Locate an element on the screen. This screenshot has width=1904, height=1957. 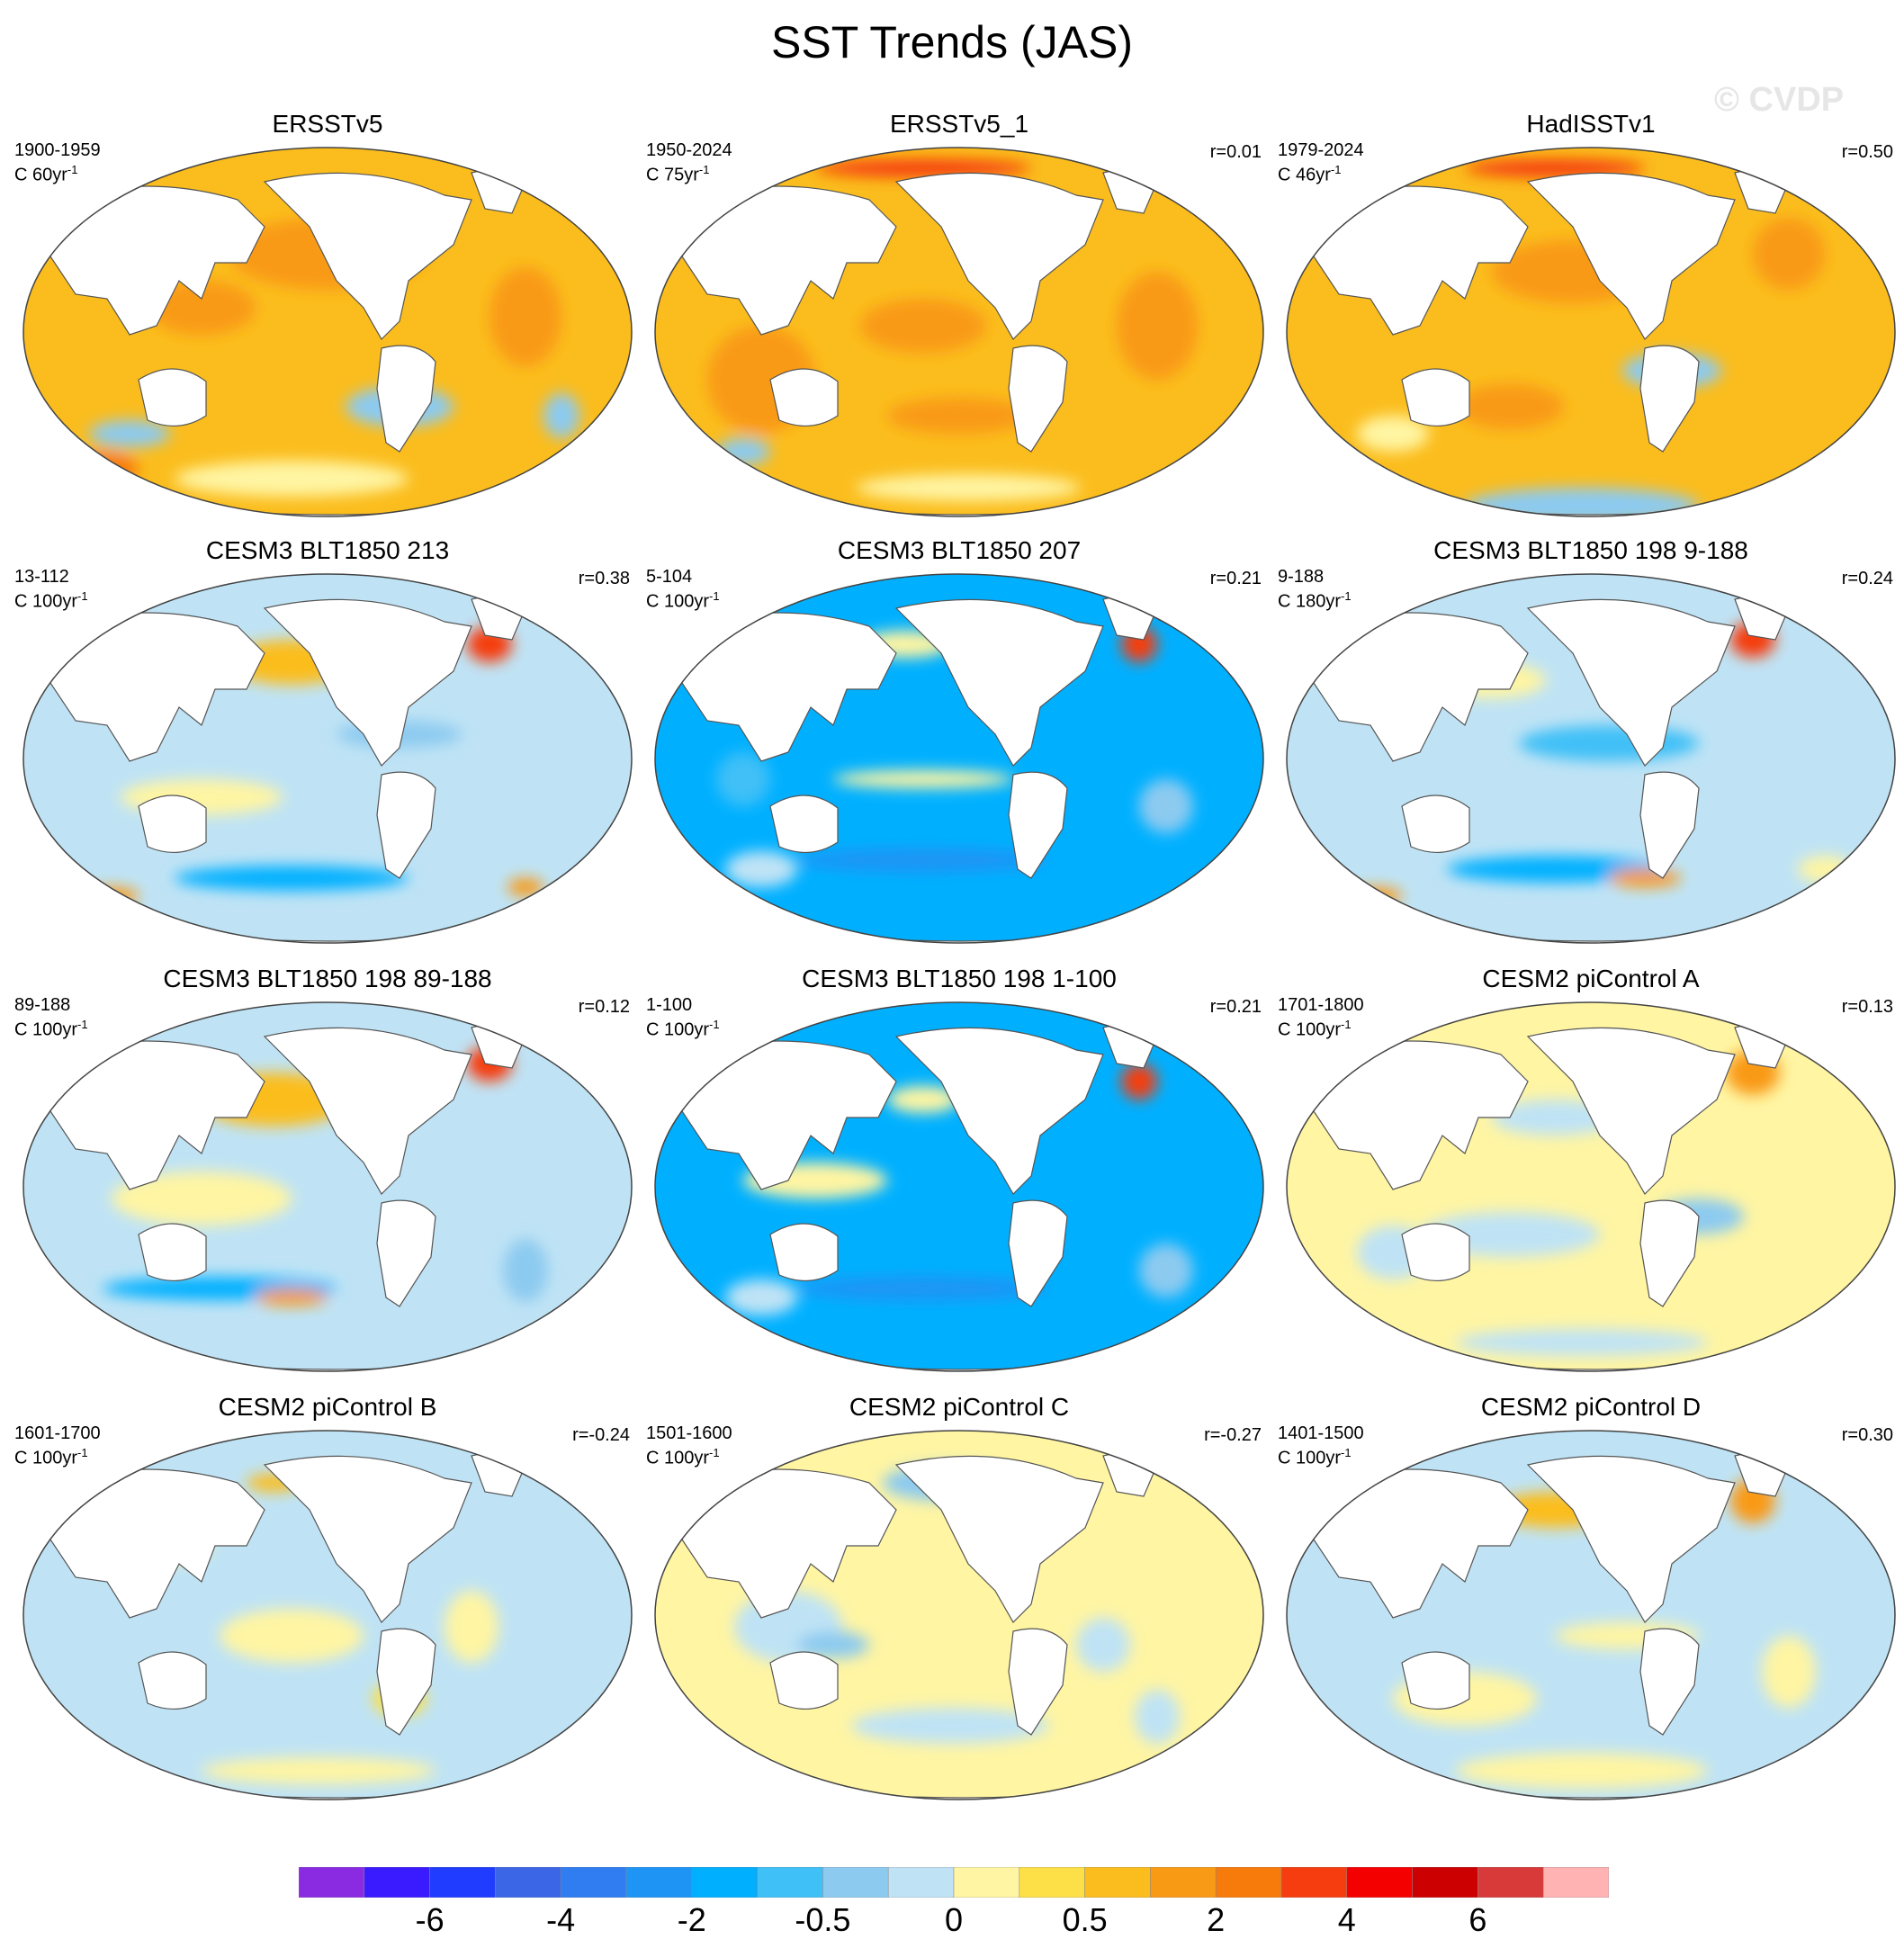
map-panel: CESM3 BLT1850 213 13-112 C 100yr-1 r=0.38 is located at coordinates (328, 747).